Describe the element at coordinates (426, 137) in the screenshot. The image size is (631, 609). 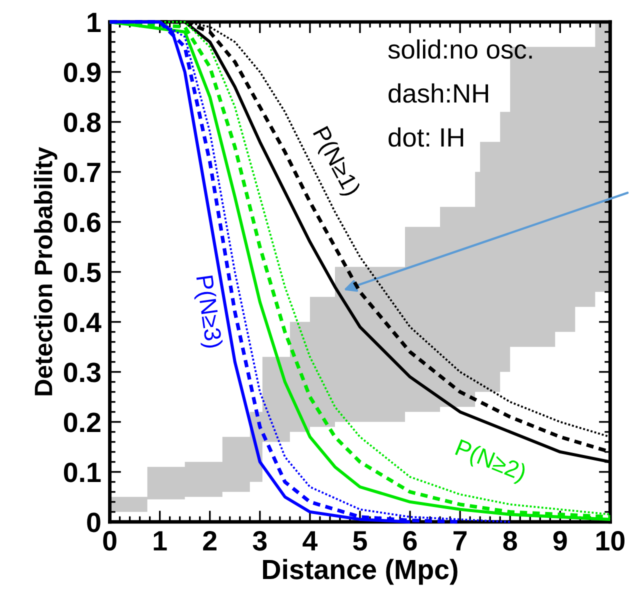
I see `annotation: dot: IH` at that location.